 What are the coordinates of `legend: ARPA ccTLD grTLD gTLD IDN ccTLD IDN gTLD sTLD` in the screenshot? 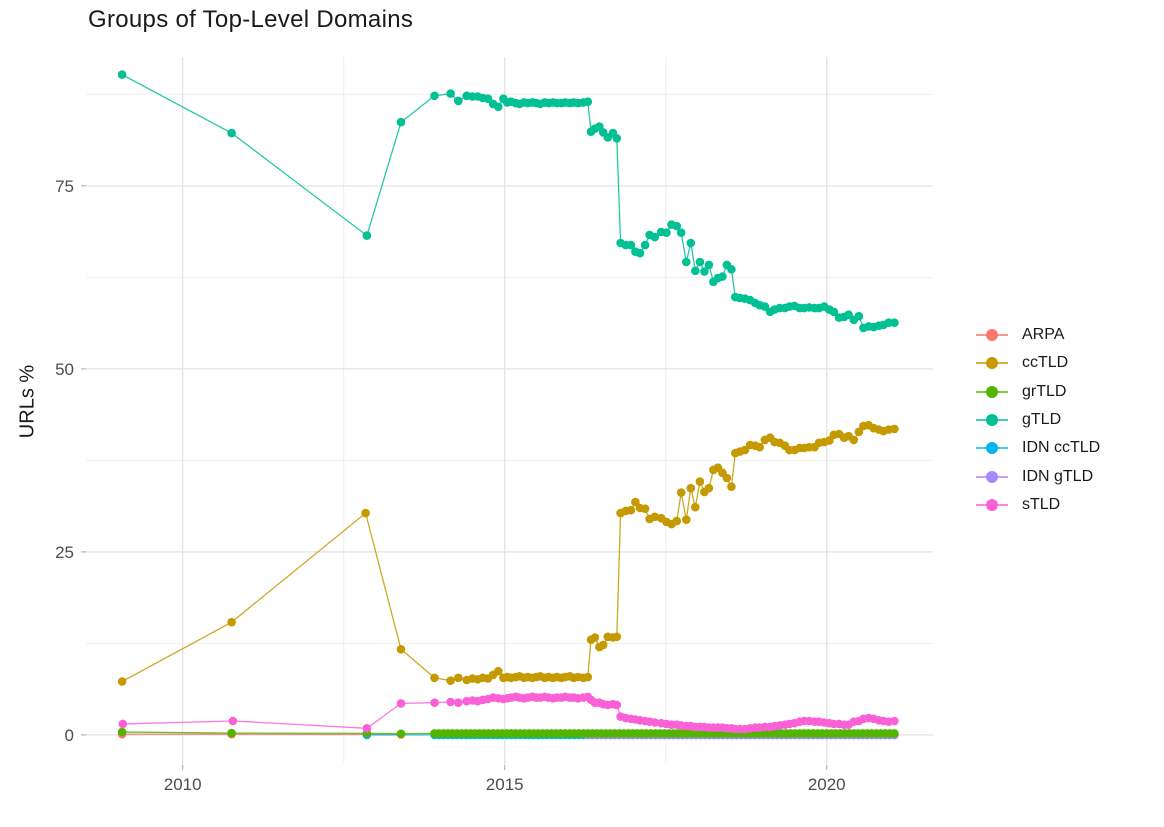 It's located at (1038, 420).